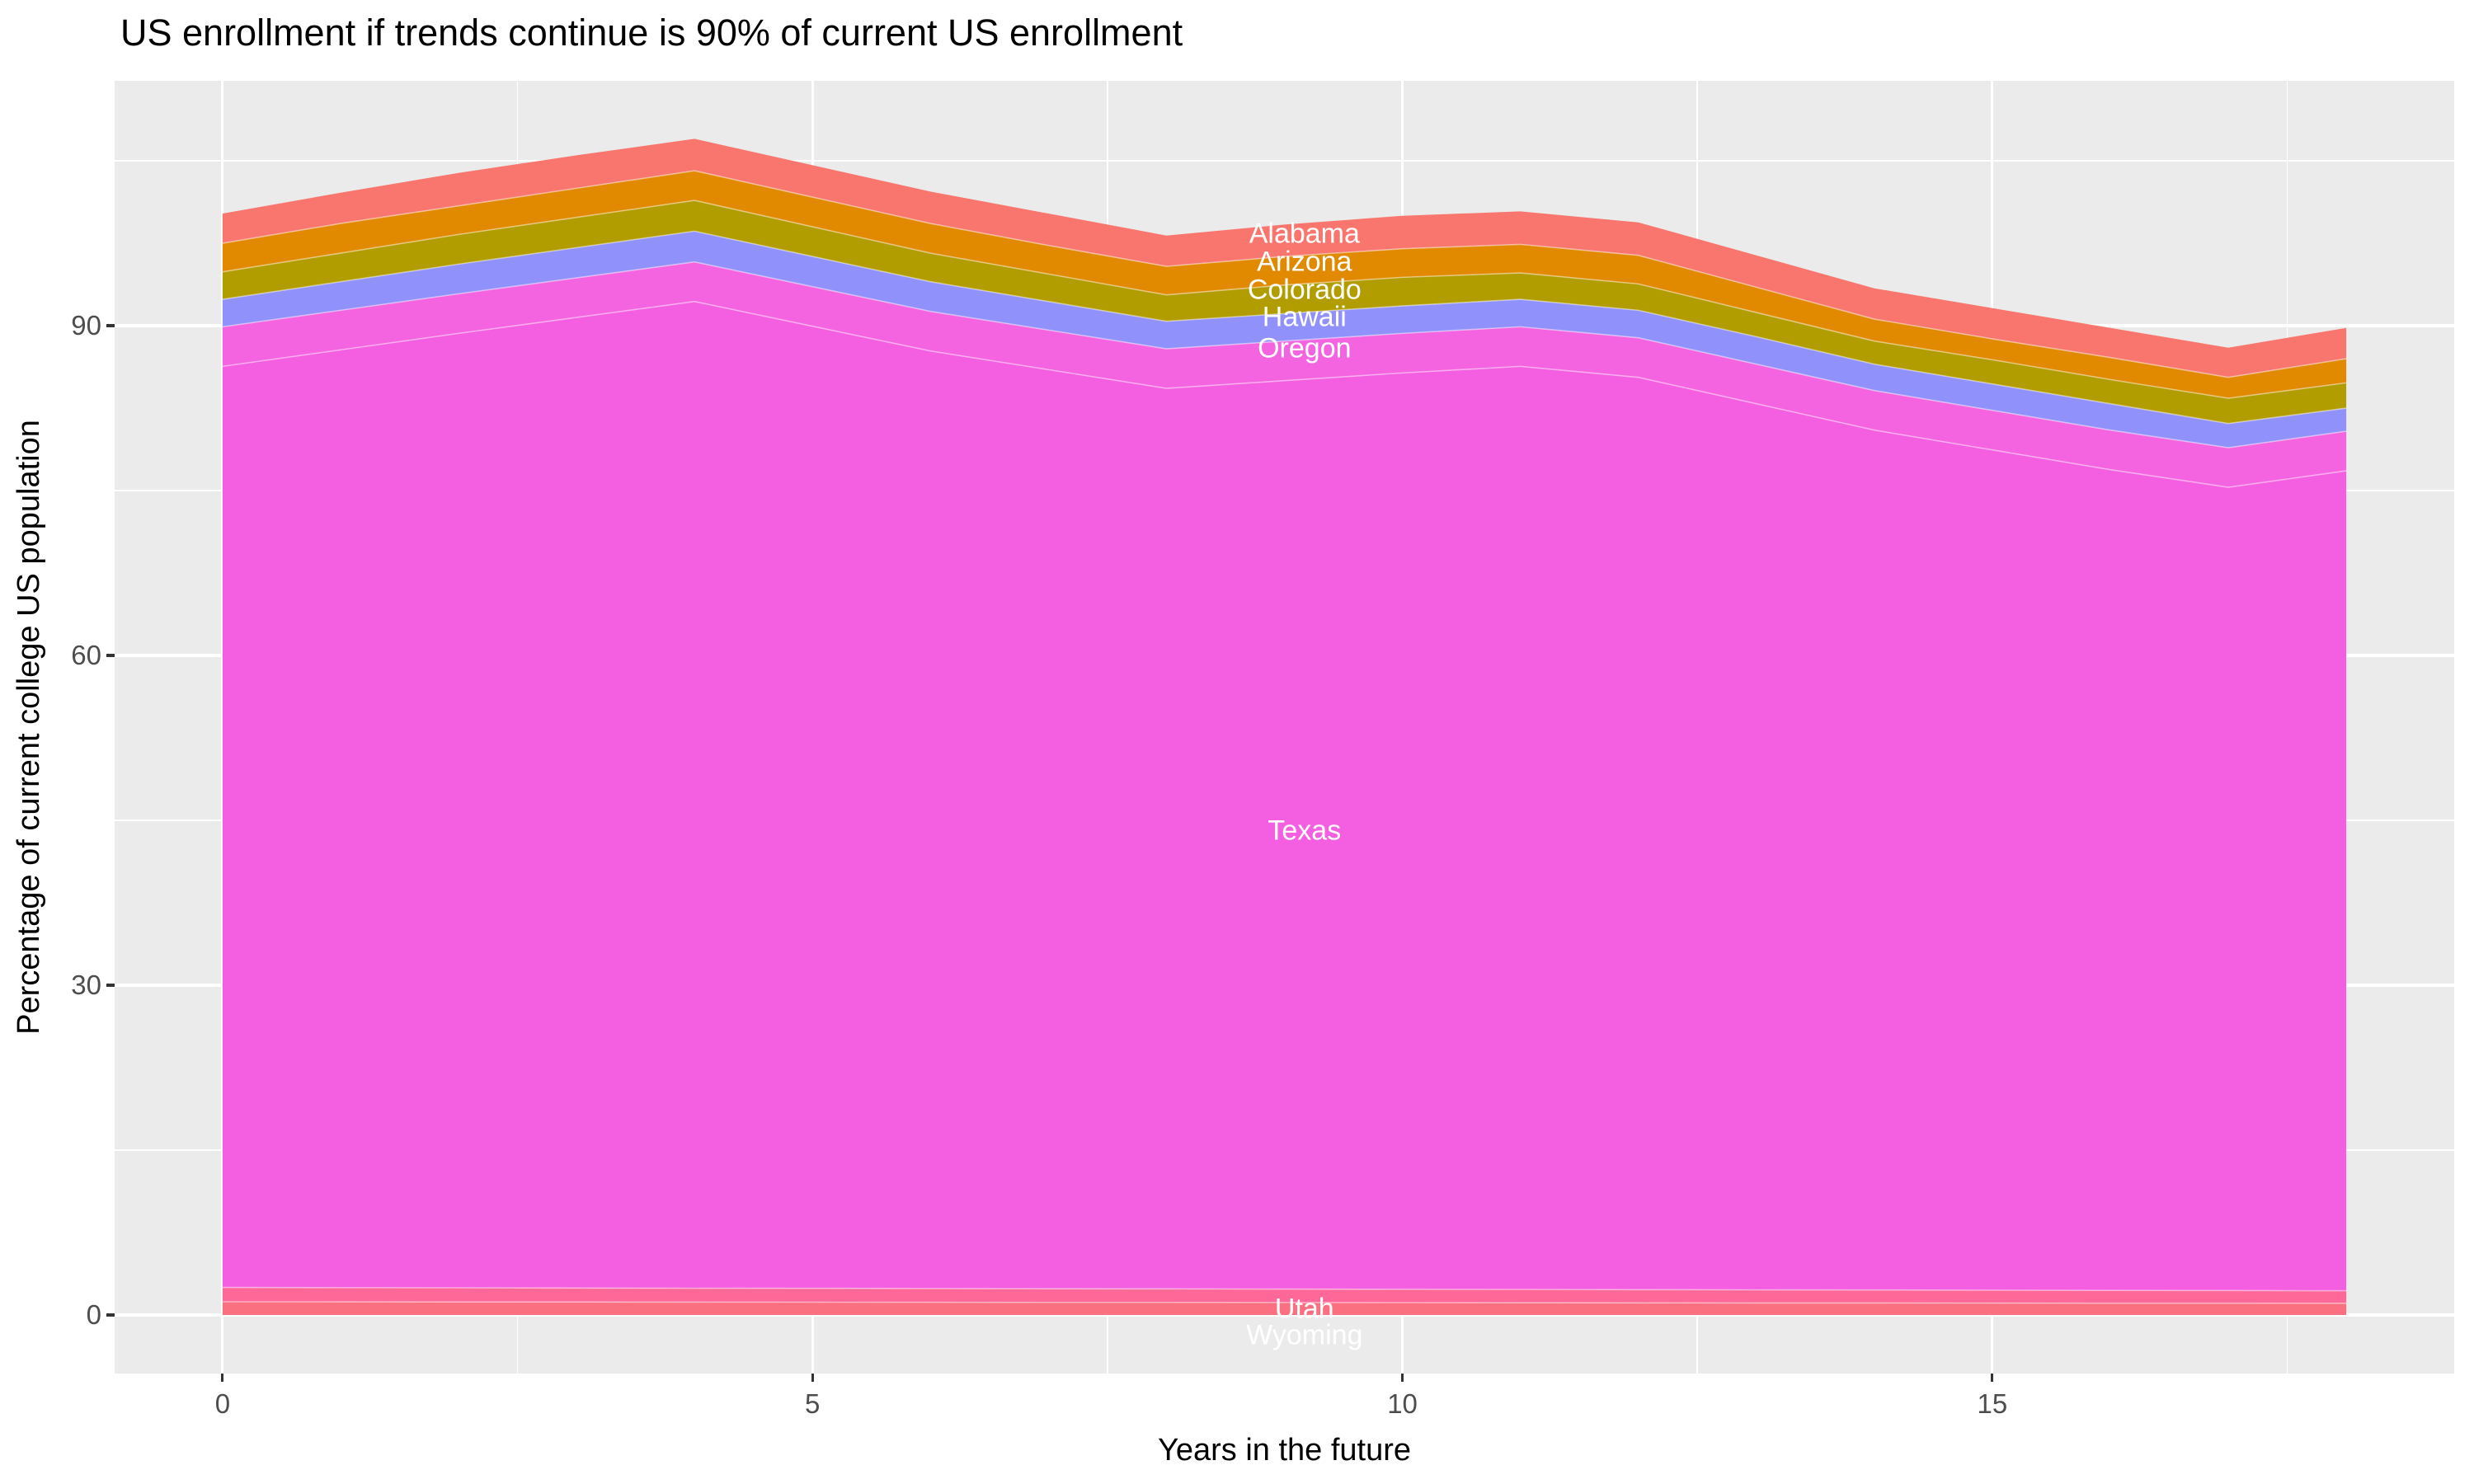 This screenshot has width=2474, height=1484. I want to click on x-tick-label-15: 15, so click(1992, 1403).